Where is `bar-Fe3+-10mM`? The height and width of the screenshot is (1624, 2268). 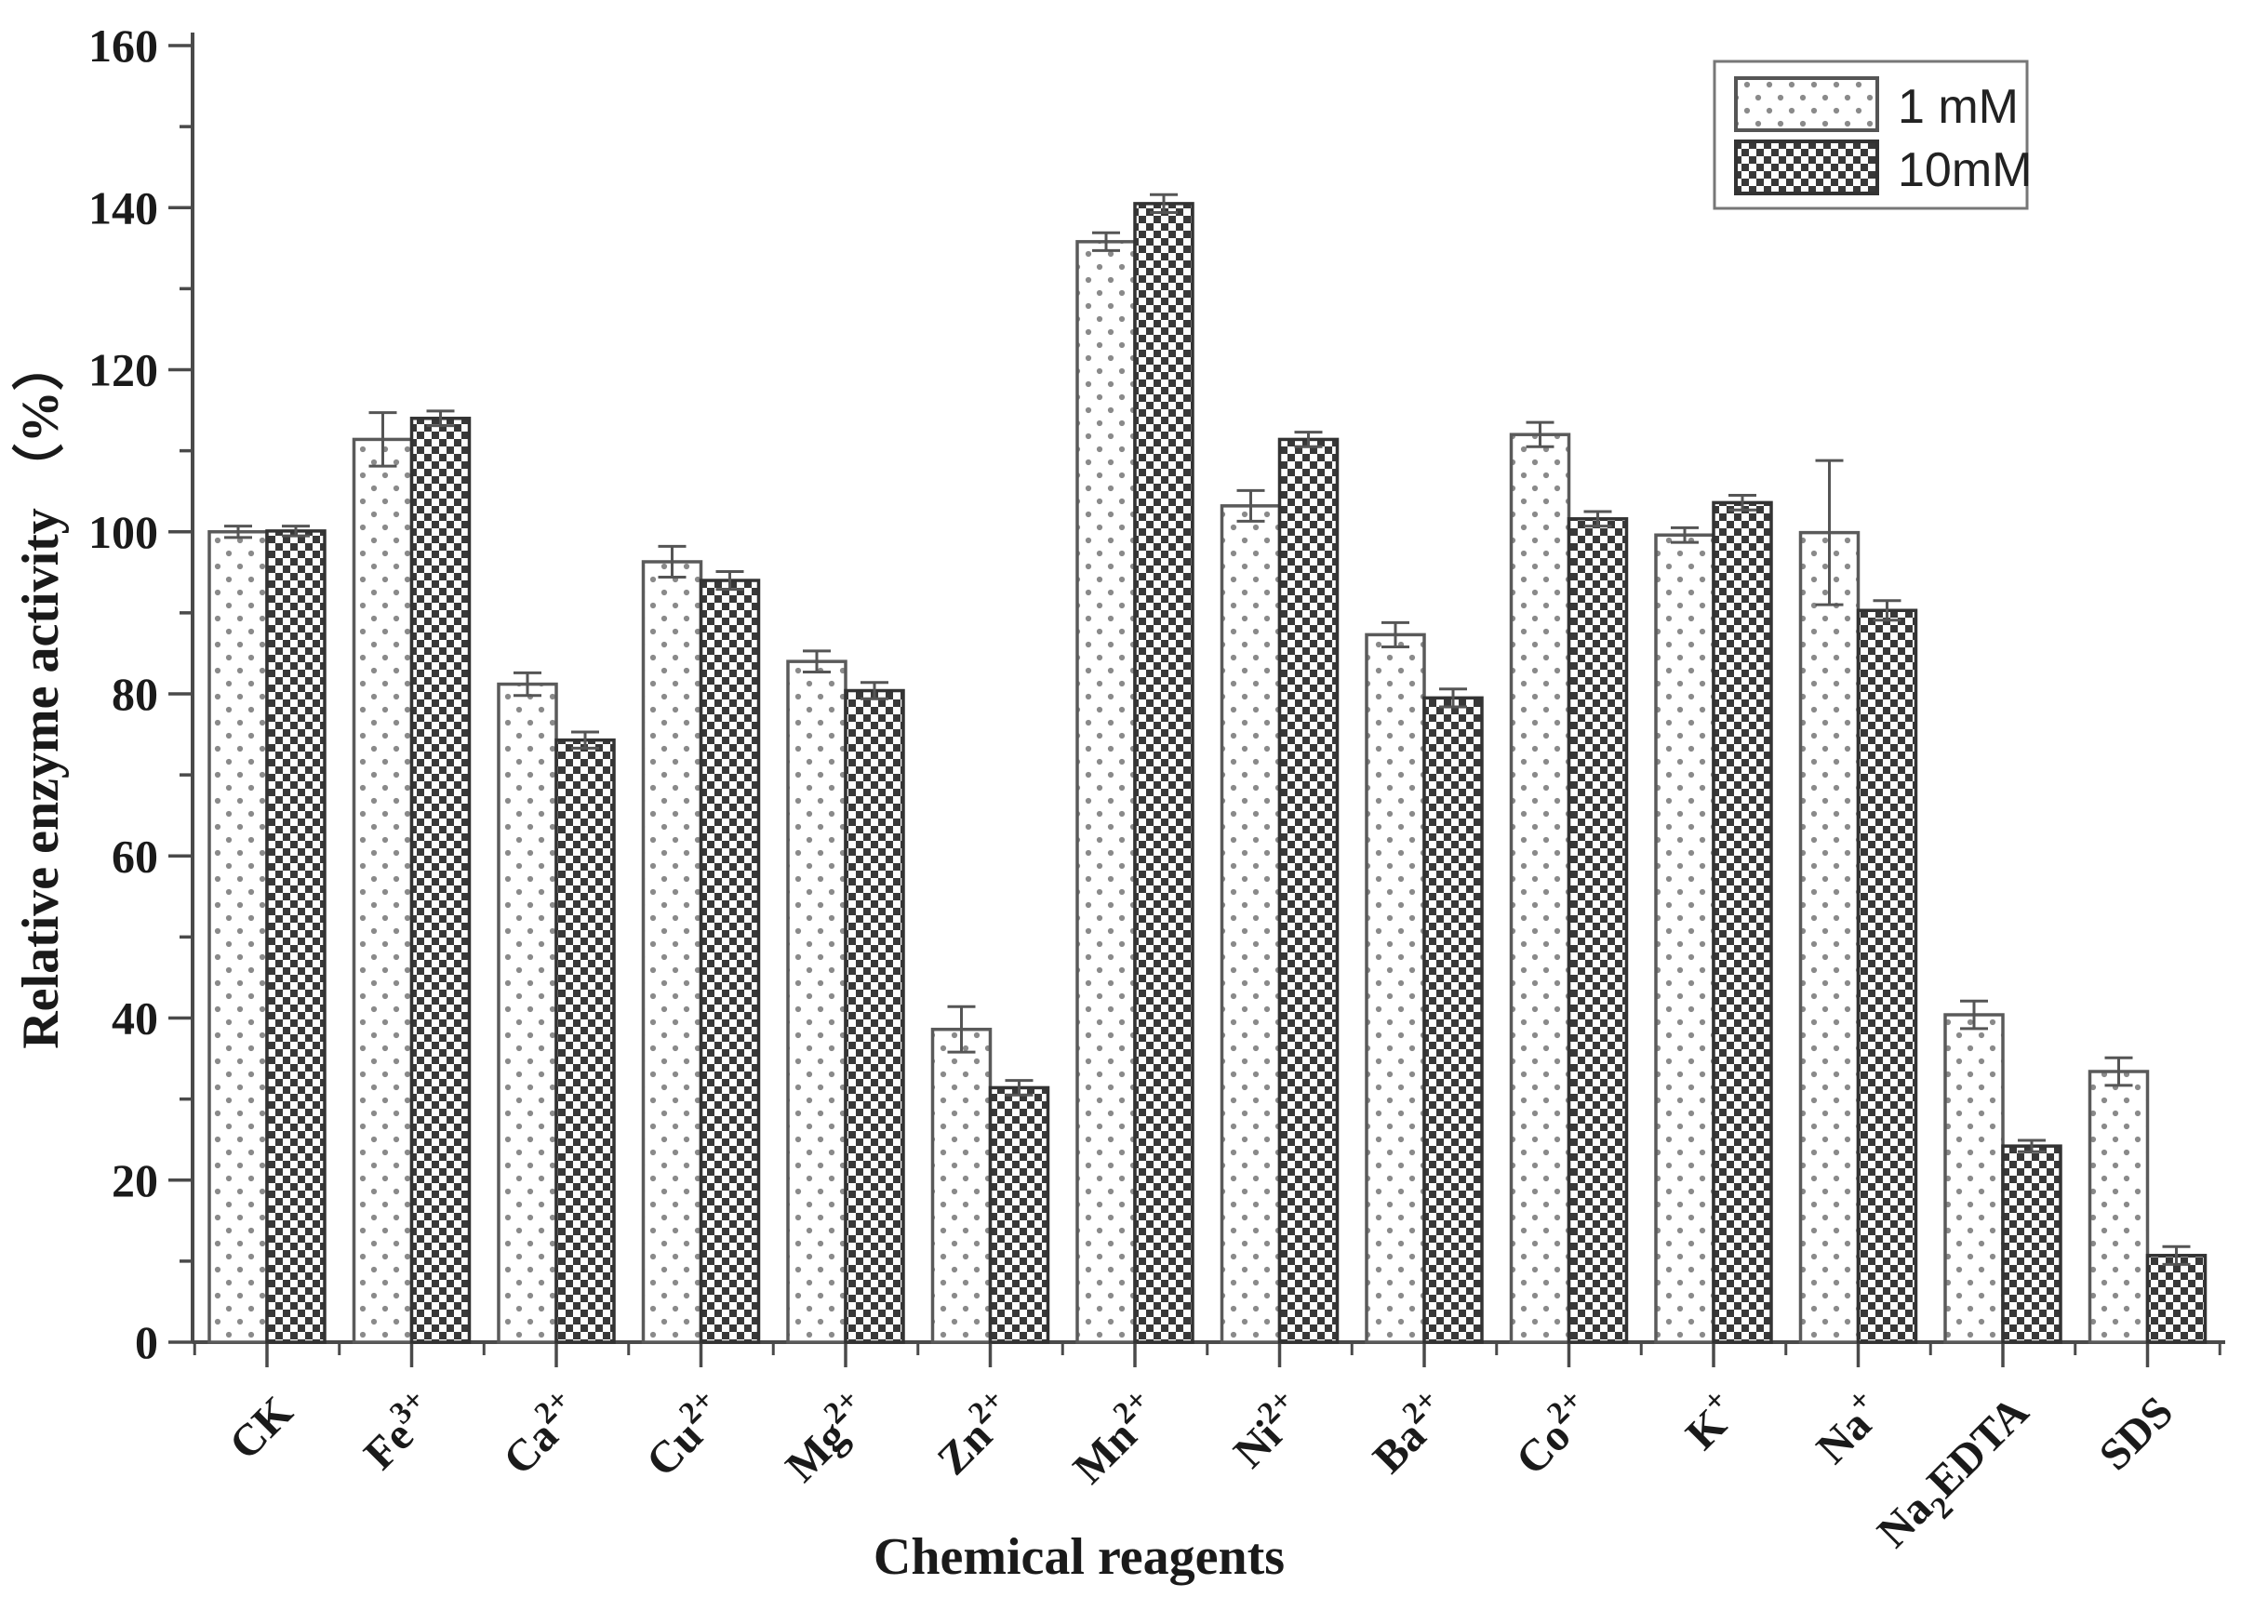
bar-Fe3+-10mM is located at coordinates (441, 880).